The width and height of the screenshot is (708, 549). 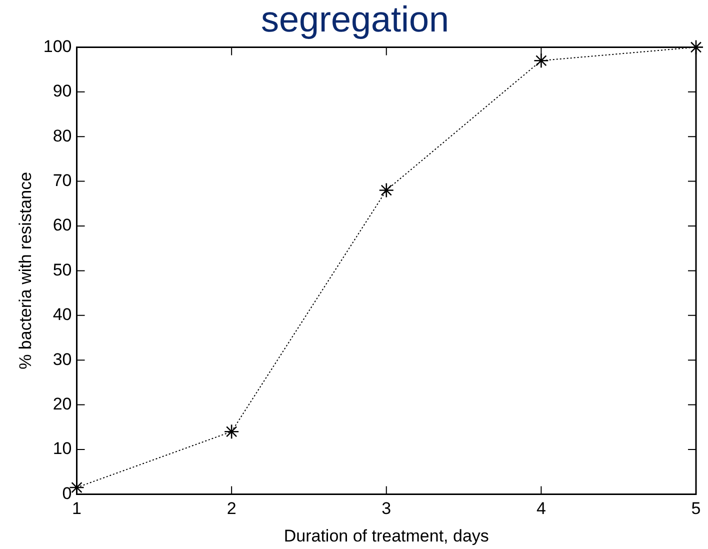 What do you see at coordinates (62, 404) in the screenshot?
I see `y-tick-label: 20` at bounding box center [62, 404].